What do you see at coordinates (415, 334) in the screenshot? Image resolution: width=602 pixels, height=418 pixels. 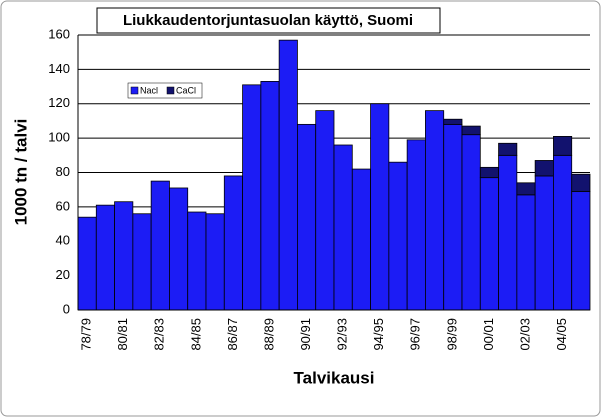 I see `x-tick-label: 96/97` at bounding box center [415, 334].